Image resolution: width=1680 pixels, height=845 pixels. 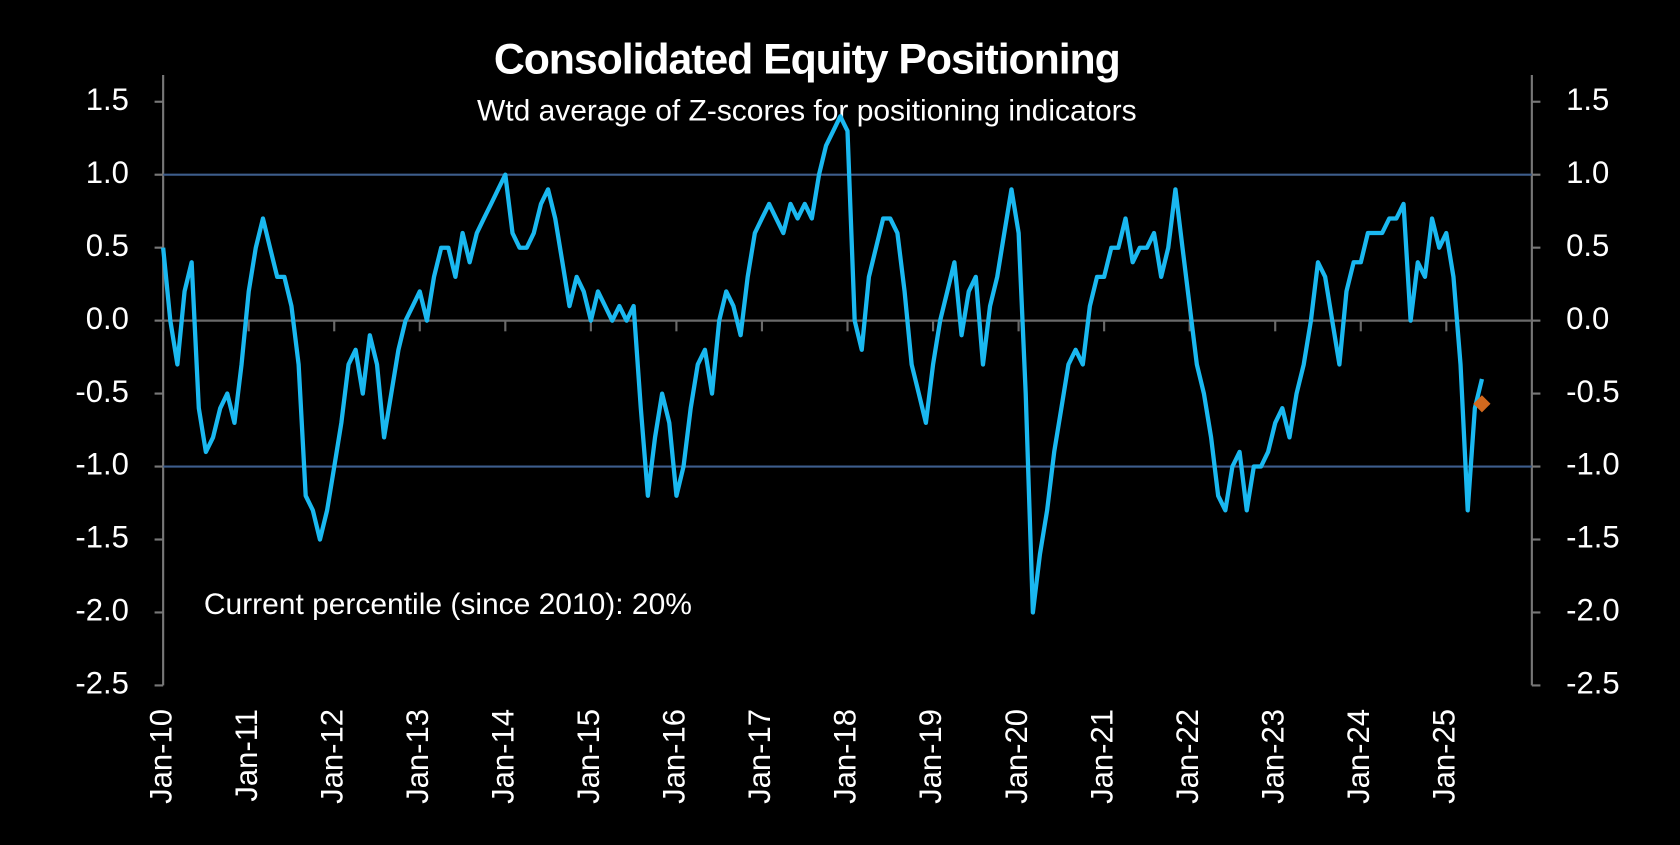 What do you see at coordinates (1593, 391) in the screenshot?
I see `y2-tick-label: -0.5` at bounding box center [1593, 391].